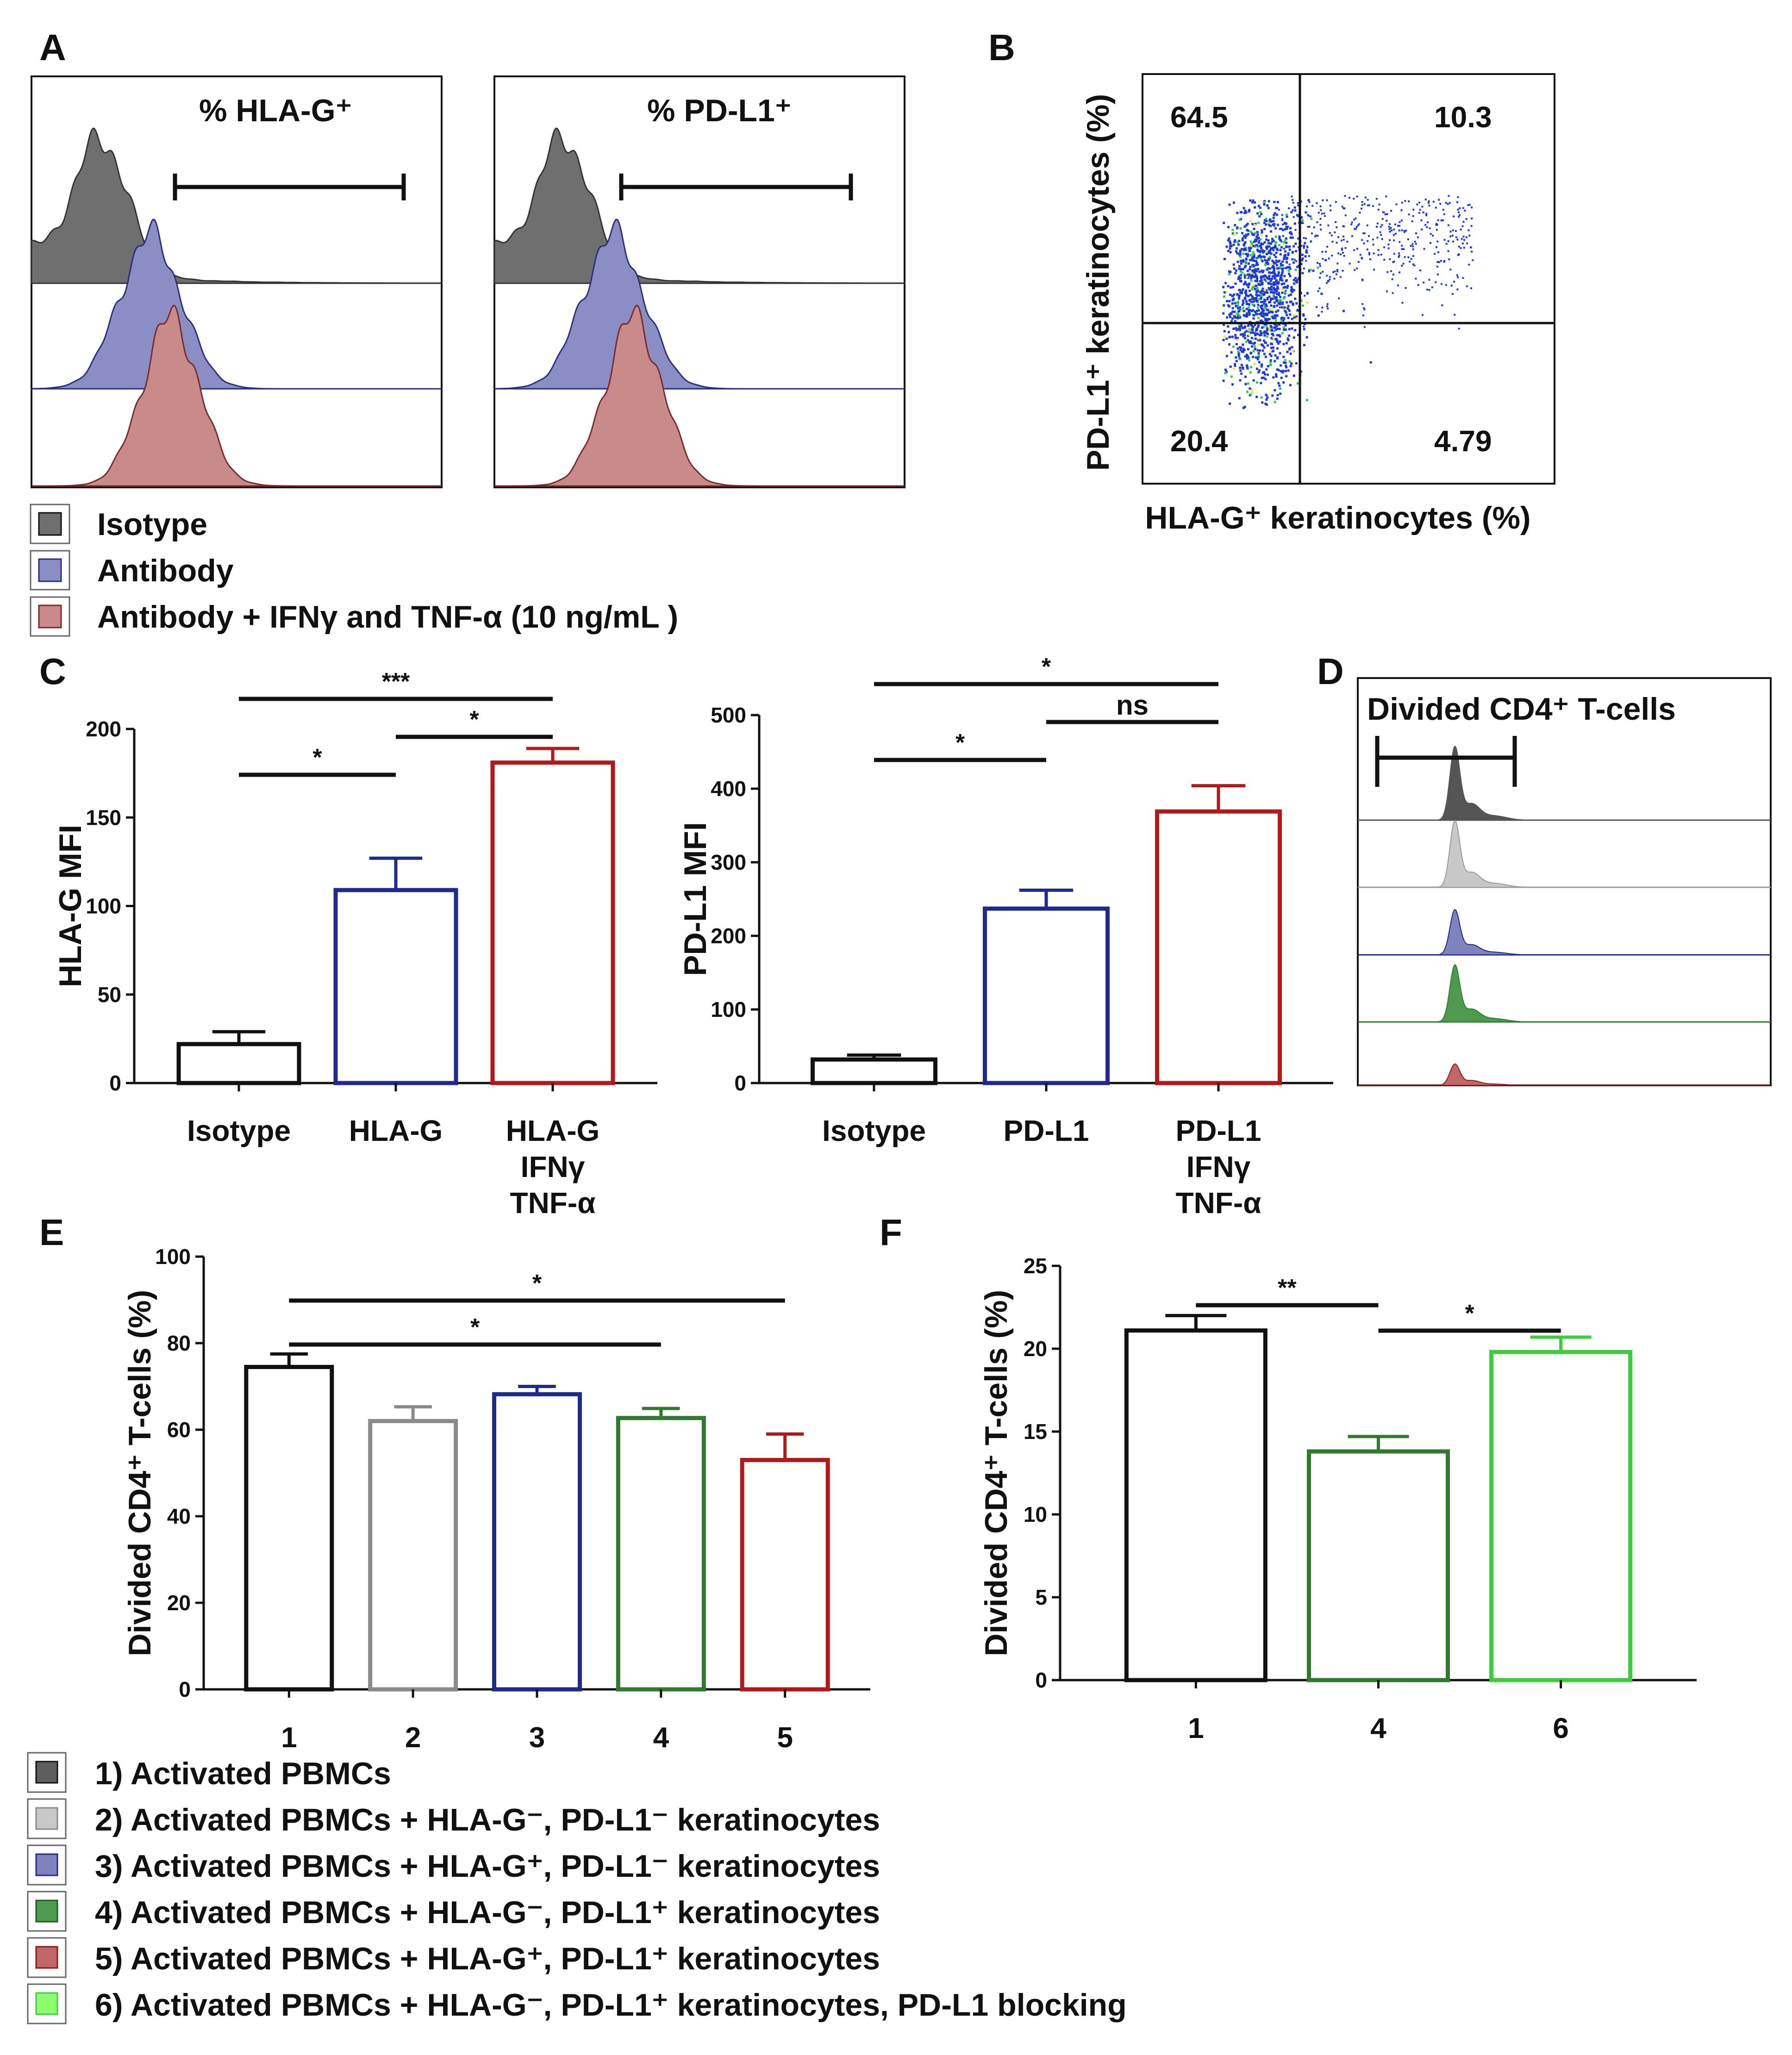 This screenshot has height=2055, width=1792. Describe the element at coordinates (728, 862) in the screenshot. I see `y-tick-label: 300` at that location.